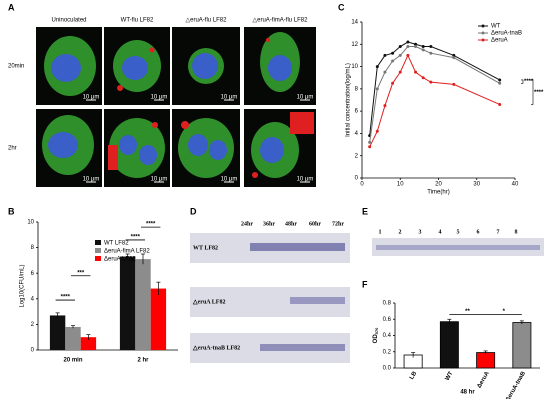 Image resolution: width=550 pixels, height=399 pixels. Describe the element at coordinates (387, 304) in the screenshot. I see `y-tick-label: 0.8` at that location.